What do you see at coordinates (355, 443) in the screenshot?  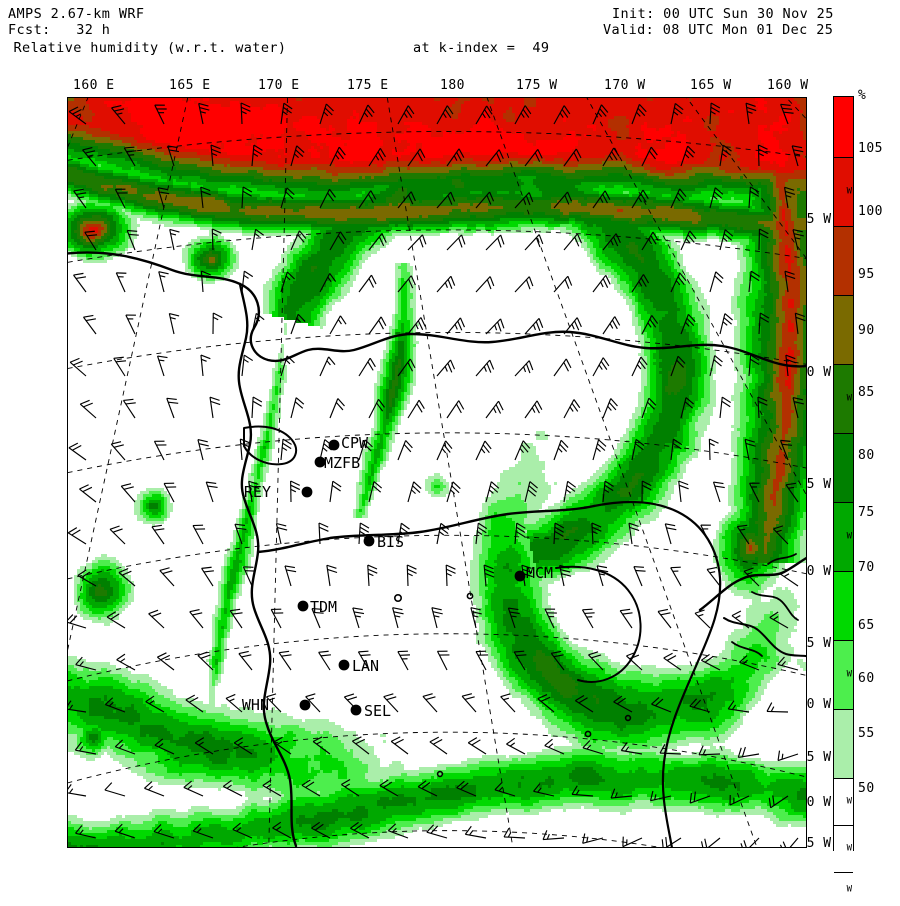 I see `station-label: CPW` at bounding box center [355, 443].